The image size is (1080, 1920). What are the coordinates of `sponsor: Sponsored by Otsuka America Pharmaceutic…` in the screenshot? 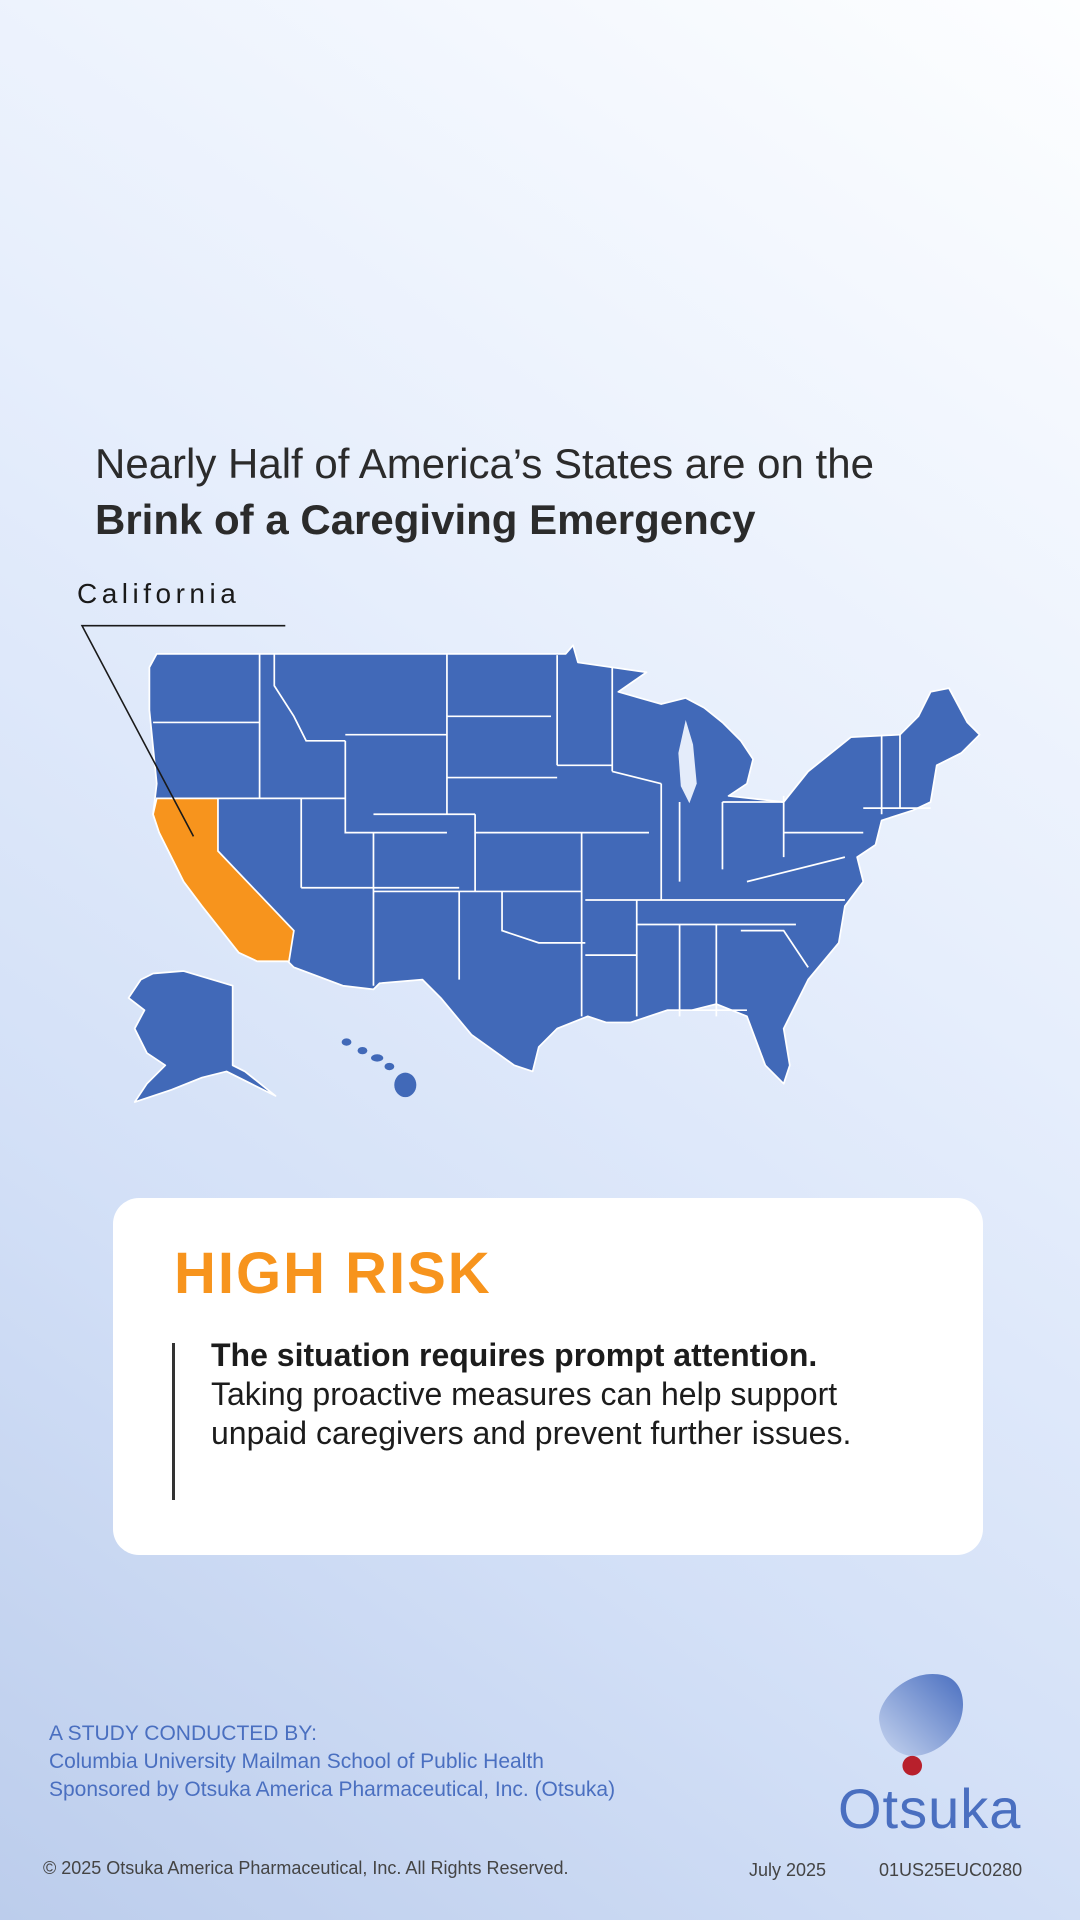 It's located at (332, 1789).